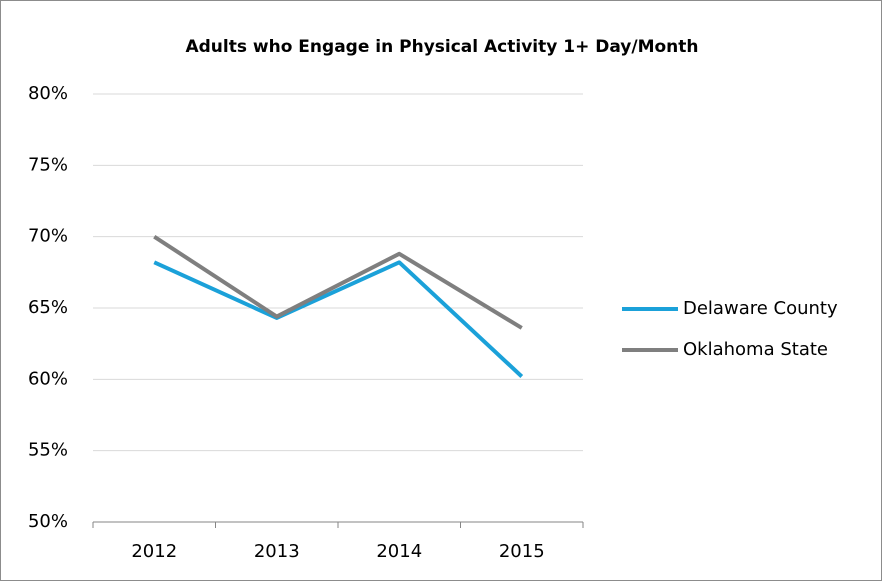  I want to click on y-tick-label: 60%, so click(48, 378).